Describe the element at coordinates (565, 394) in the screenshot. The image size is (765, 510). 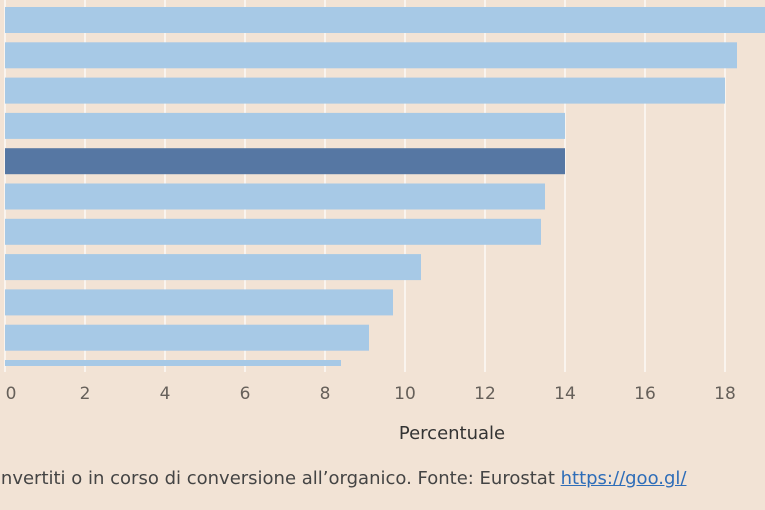
I see `x-tick-14: 14` at that location.